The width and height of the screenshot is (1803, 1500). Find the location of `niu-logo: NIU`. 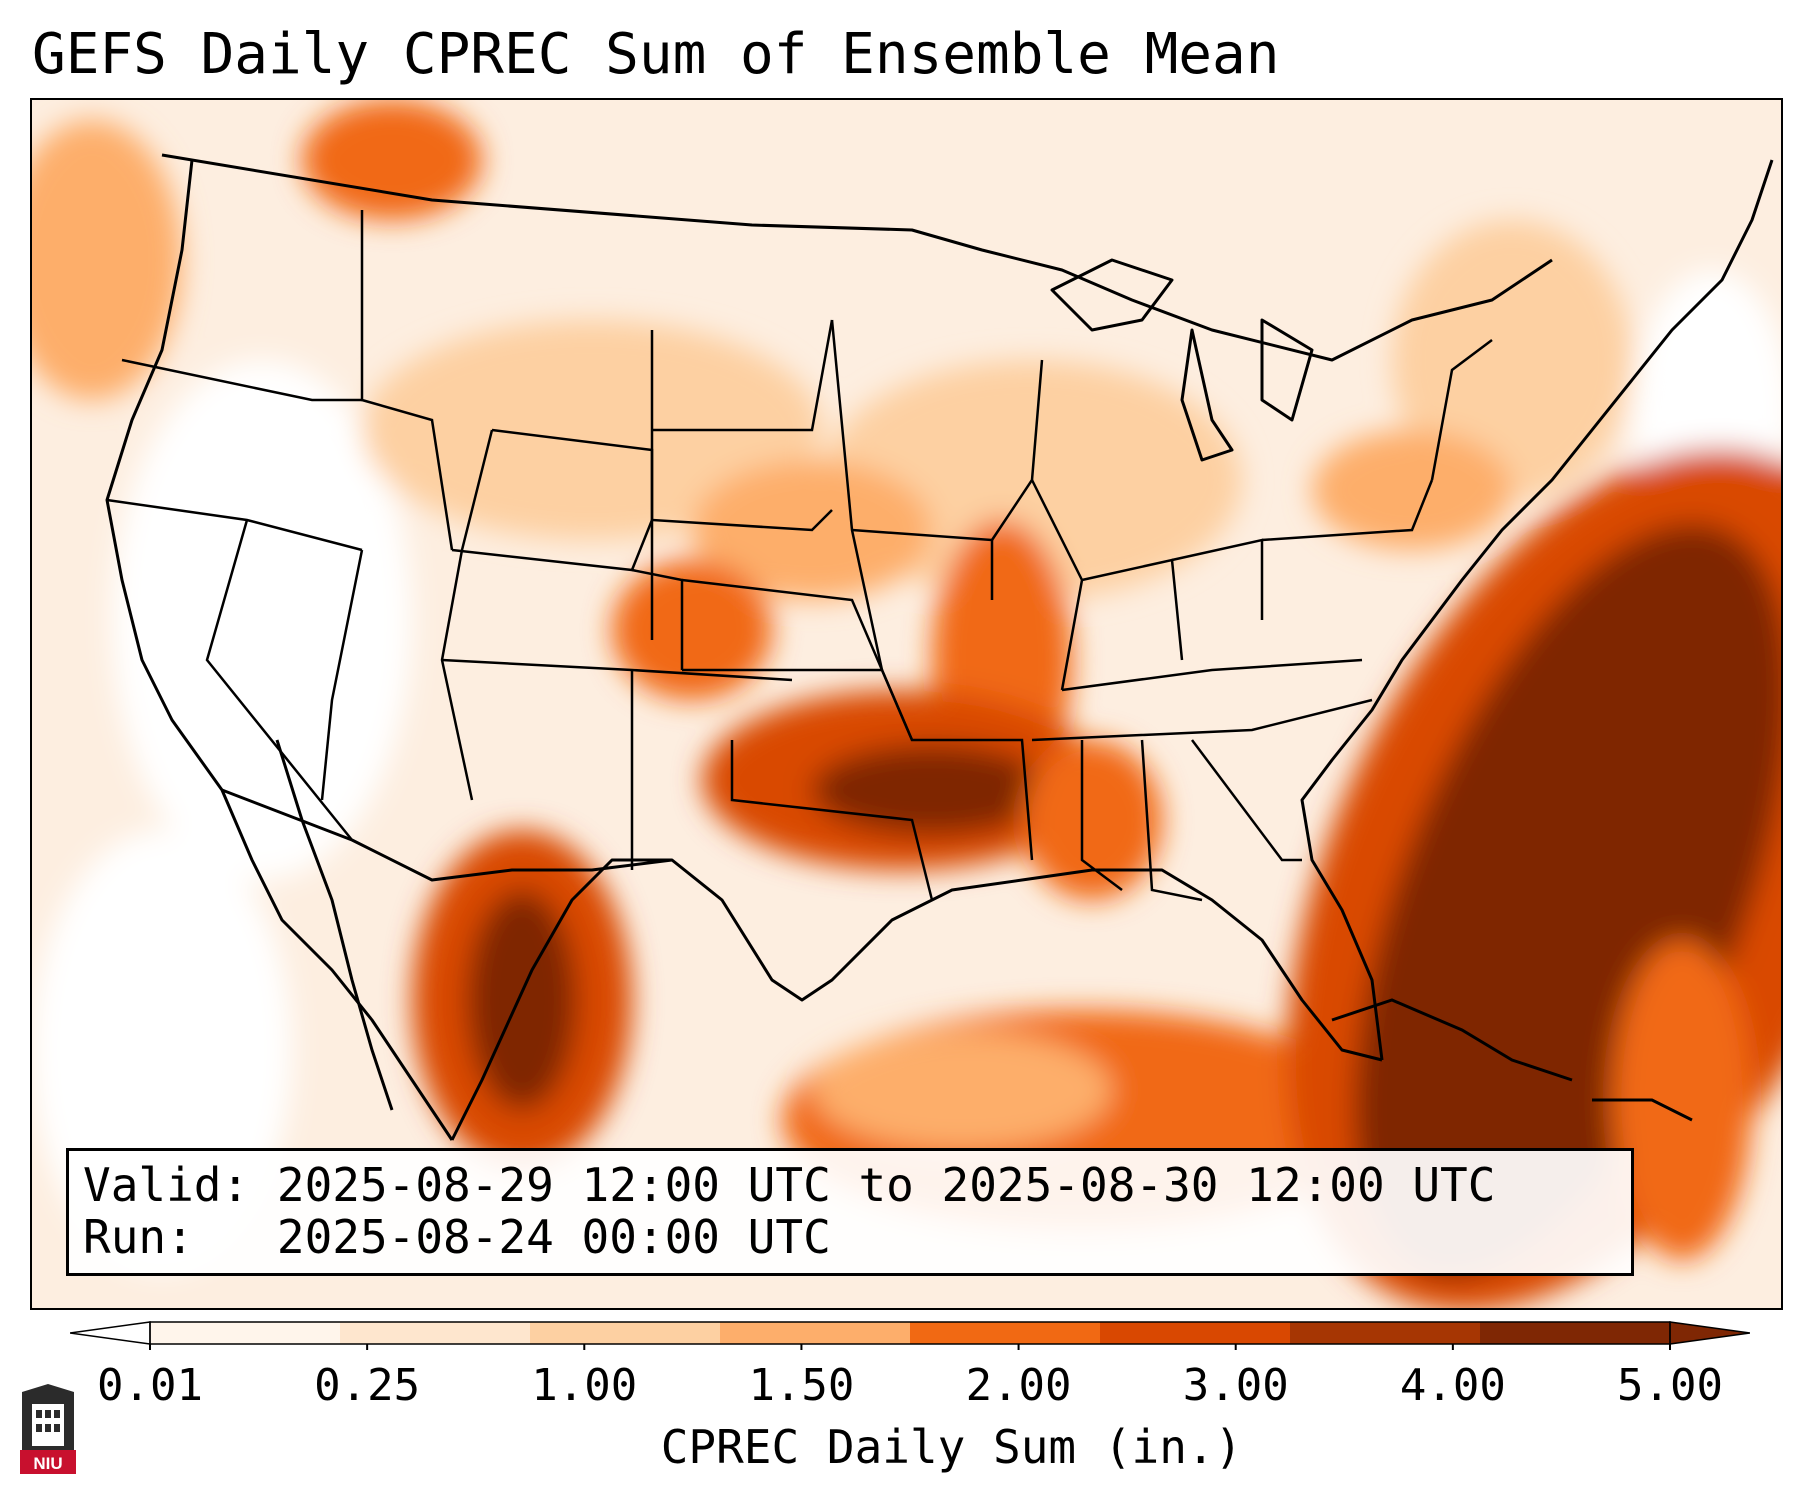

niu-logo: NIU is located at coordinates (48, 1429).